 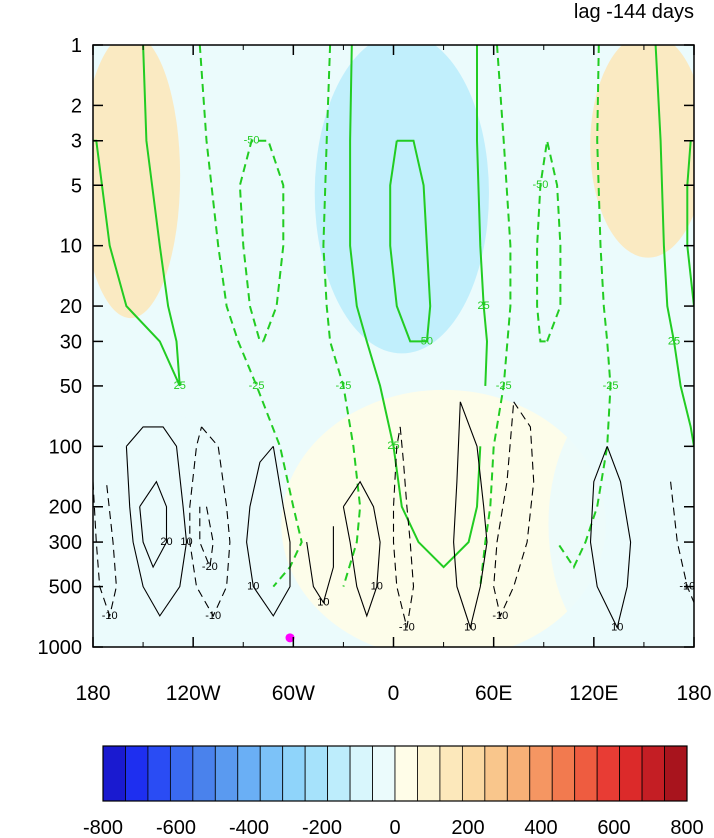 I want to click on y-tick-label-9: 200, so click(x=65, y=508).